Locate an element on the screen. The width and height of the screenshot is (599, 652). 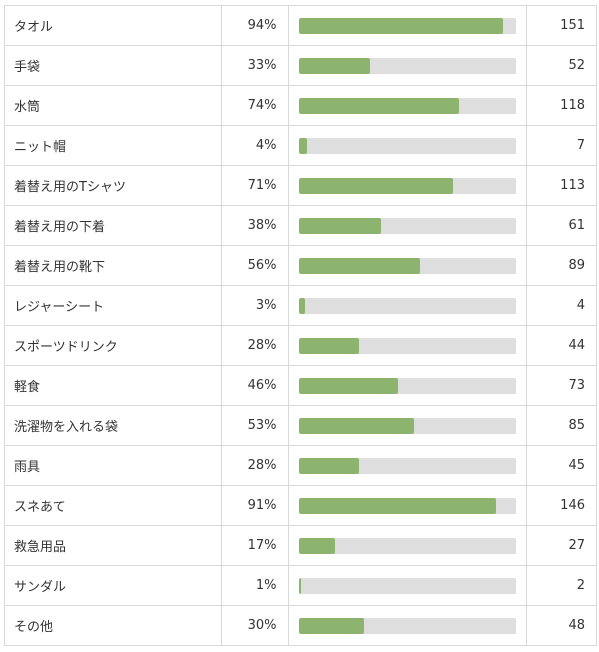
table-row: 軽食 46% 73 is located at coordinates (301, 386).